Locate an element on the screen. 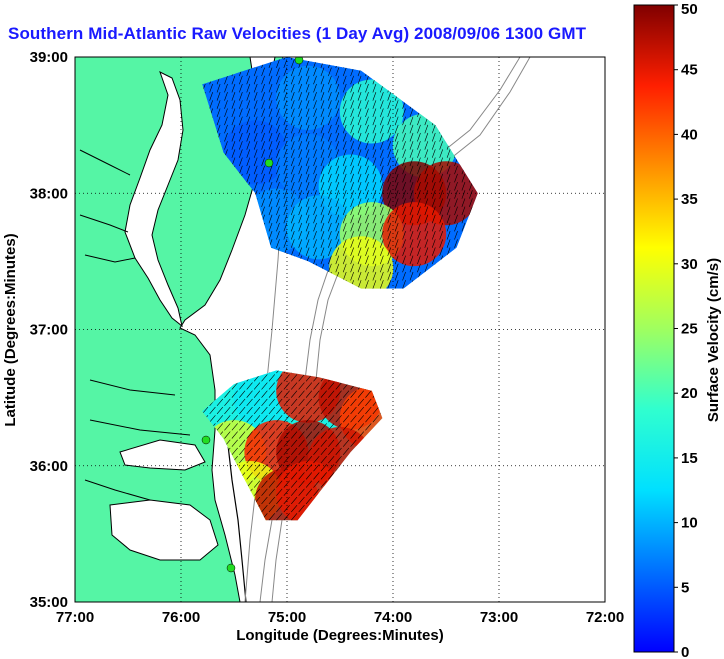  chesapeake-bay is located at coordinates (154, 199).